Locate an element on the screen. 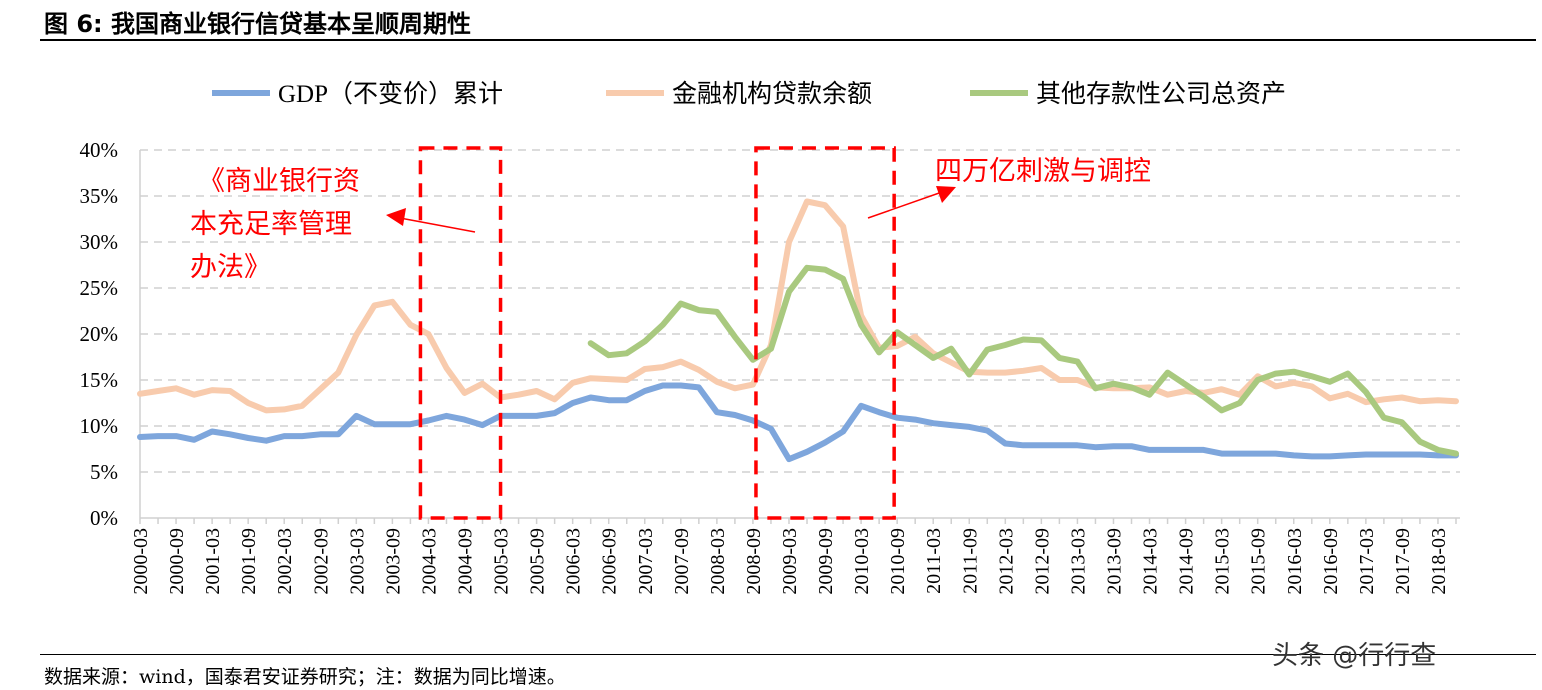 Image resolution: width=1542 pixels, height=690 pixels. x-tick-label: 2012-03 is located at coordinates (1006, 561).